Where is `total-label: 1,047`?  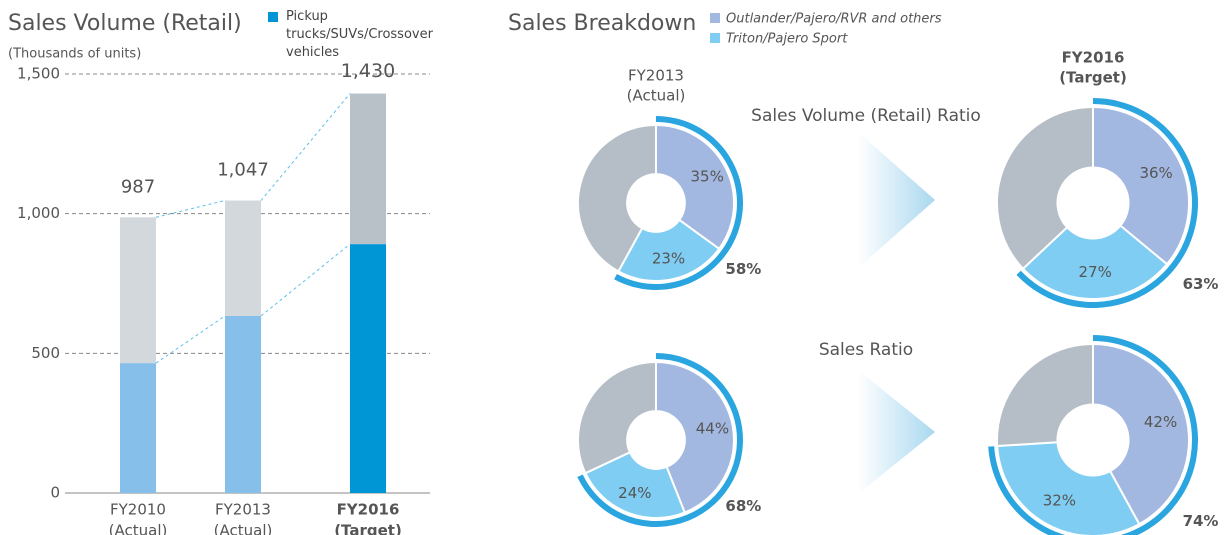 total-label: 1,047 is located at coordinates (243, 170).